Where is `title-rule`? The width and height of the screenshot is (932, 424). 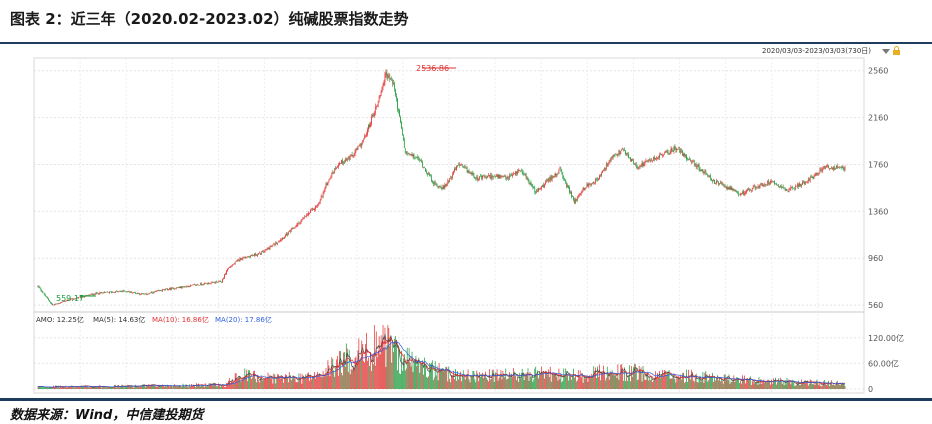
title-rule is located at coordinates (466, 43).